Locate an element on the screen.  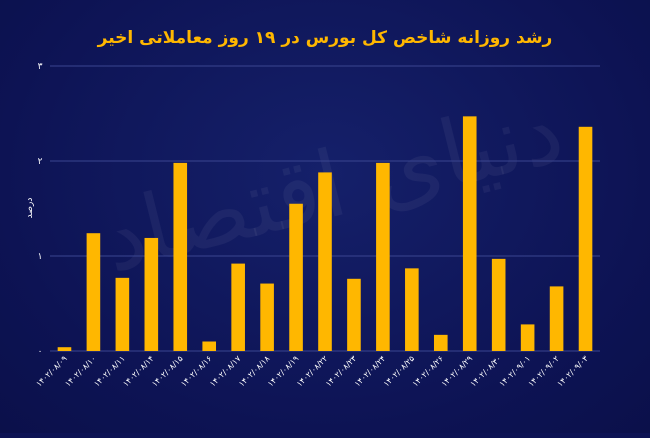
y-tick-label: ۱ is located at coordinates (40, 257).